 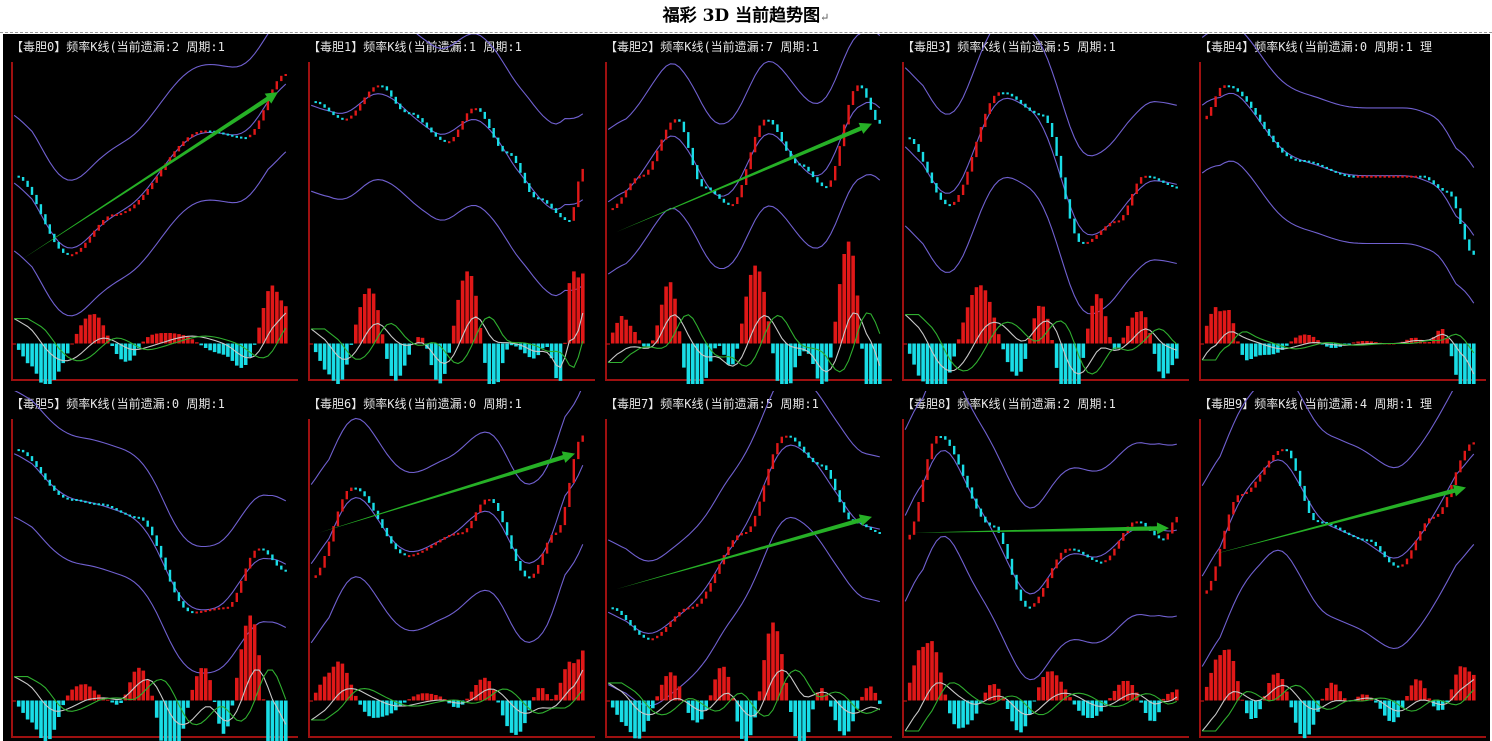 What do you see at coordinates (1338, 515) in the screenshot?
I see `band-middle-line` at bounding box center [1338, 515].